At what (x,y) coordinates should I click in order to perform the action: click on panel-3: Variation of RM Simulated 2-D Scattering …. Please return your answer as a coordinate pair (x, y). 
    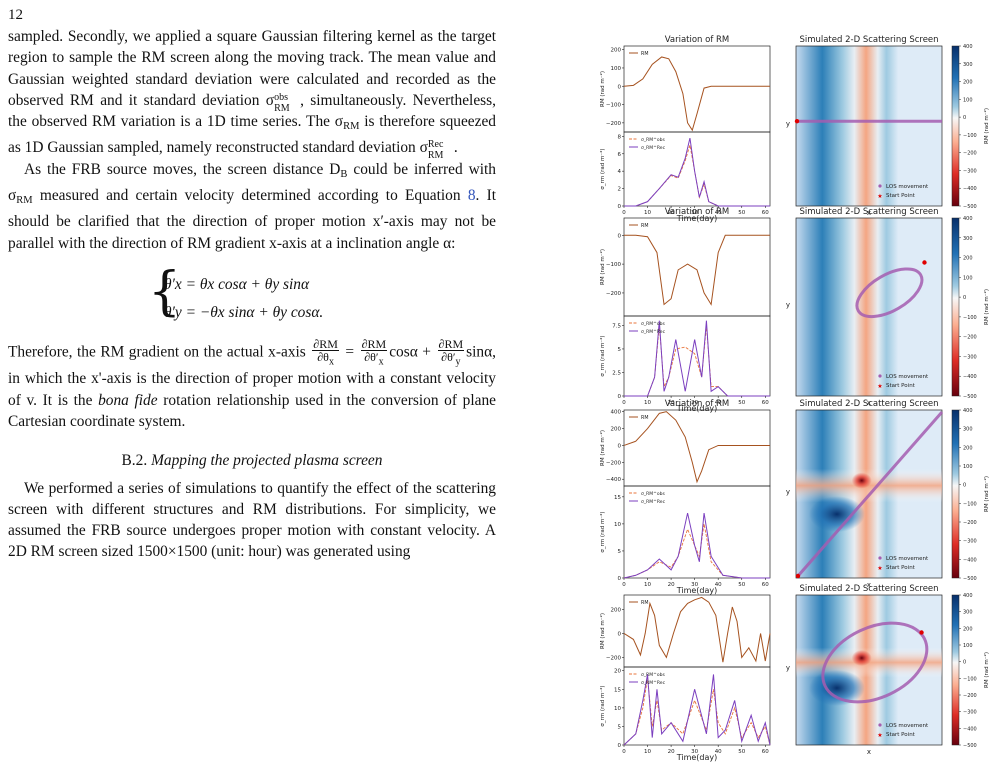
    Looking at the image, I should click on (794, 497).